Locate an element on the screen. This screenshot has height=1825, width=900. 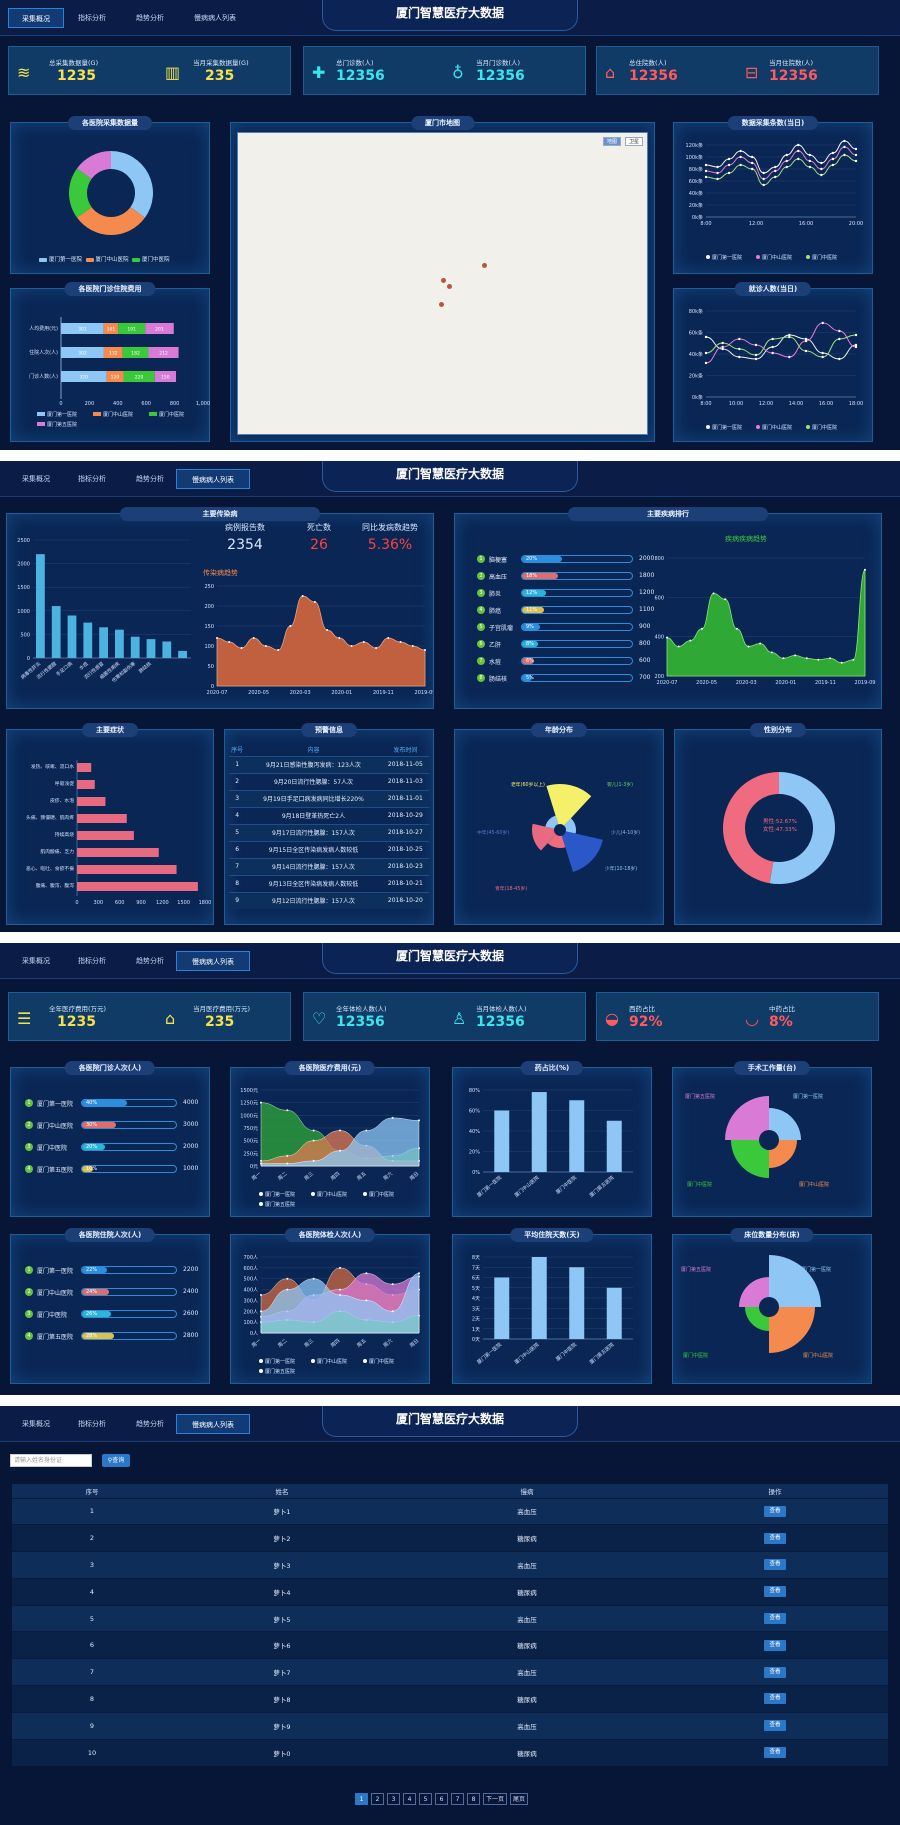
x-tick-label: 2020-05 is located at coordinates (706, 683).